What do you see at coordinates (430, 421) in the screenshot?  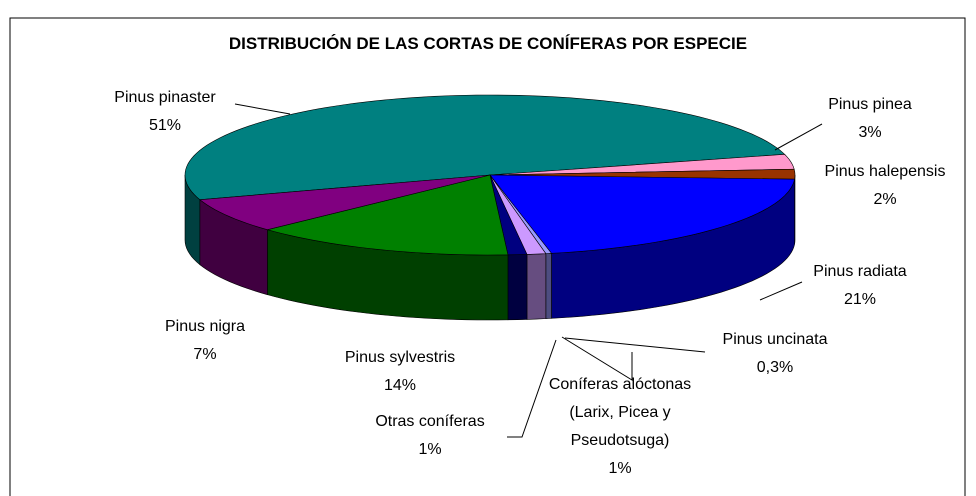 I see `category-label: Otras coníferas` at bounding box center [430, 421].